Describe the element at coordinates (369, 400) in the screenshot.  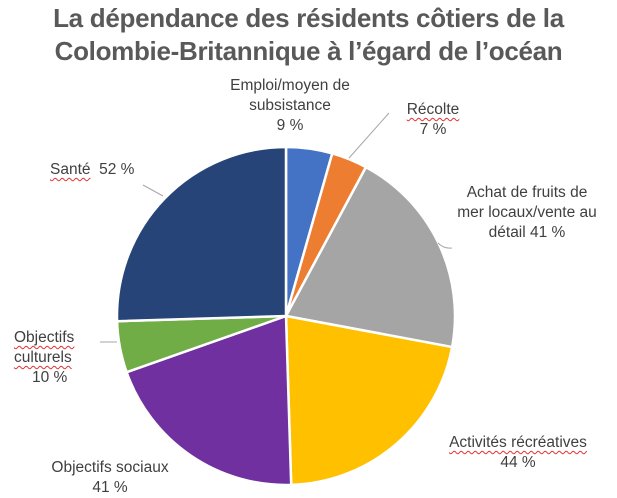
I see `pie-slice-activites-recreatives` at that location.